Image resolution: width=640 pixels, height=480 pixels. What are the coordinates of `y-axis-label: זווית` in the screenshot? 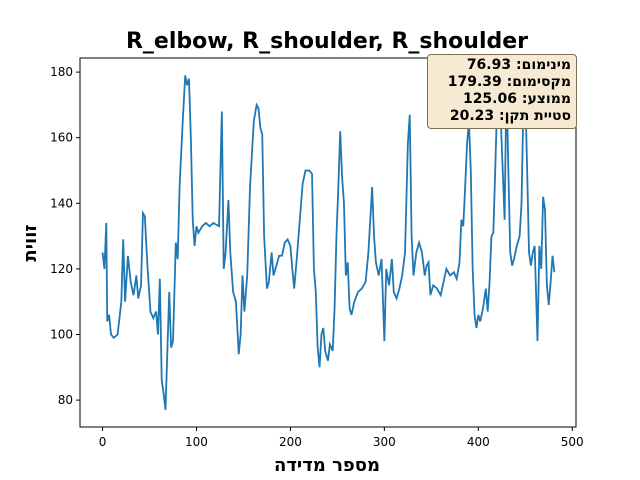 It's located at (30, 242).